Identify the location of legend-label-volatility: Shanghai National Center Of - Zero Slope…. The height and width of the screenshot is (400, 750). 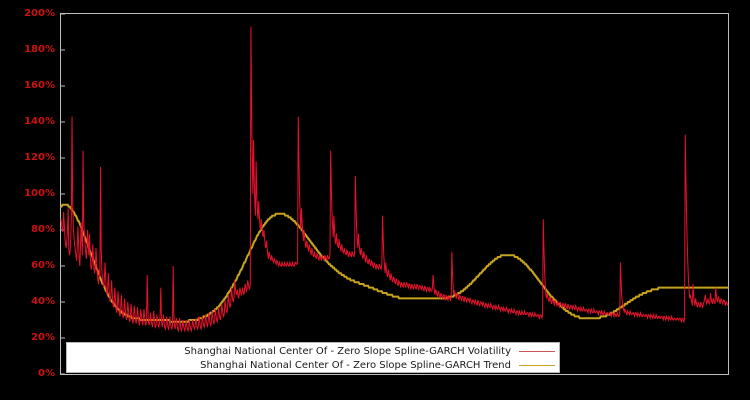
(347, 351).